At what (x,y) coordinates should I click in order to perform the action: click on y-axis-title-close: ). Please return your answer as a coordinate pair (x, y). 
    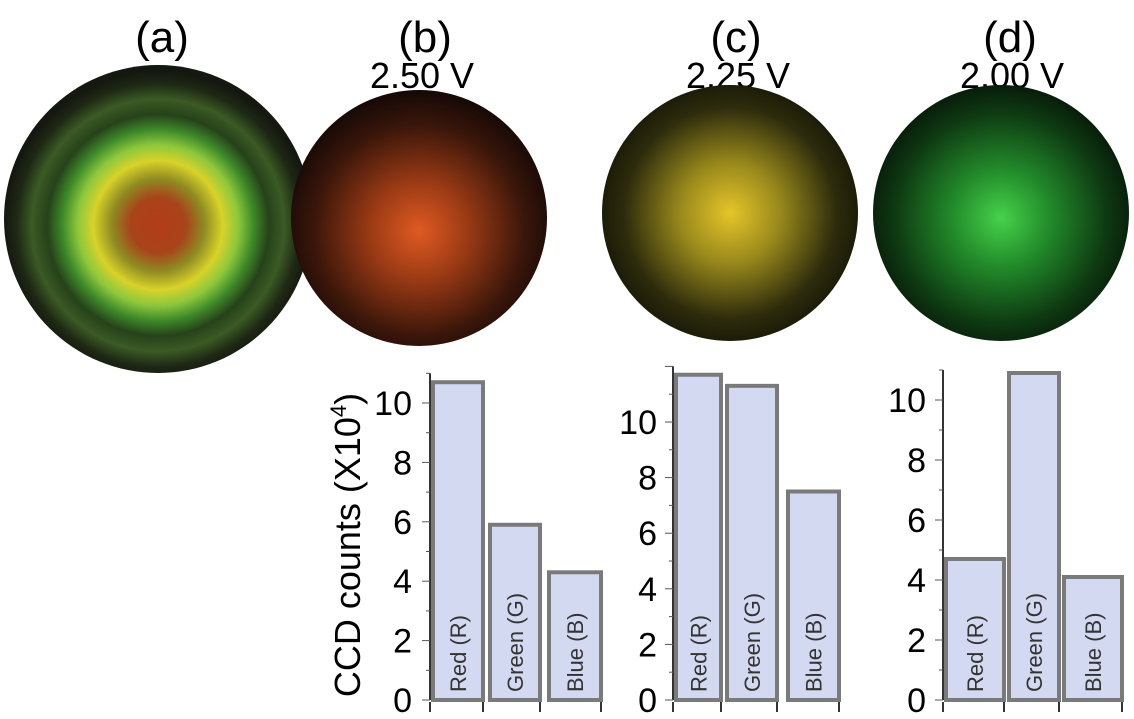
    Looking at the image, I should click on (347, 399).